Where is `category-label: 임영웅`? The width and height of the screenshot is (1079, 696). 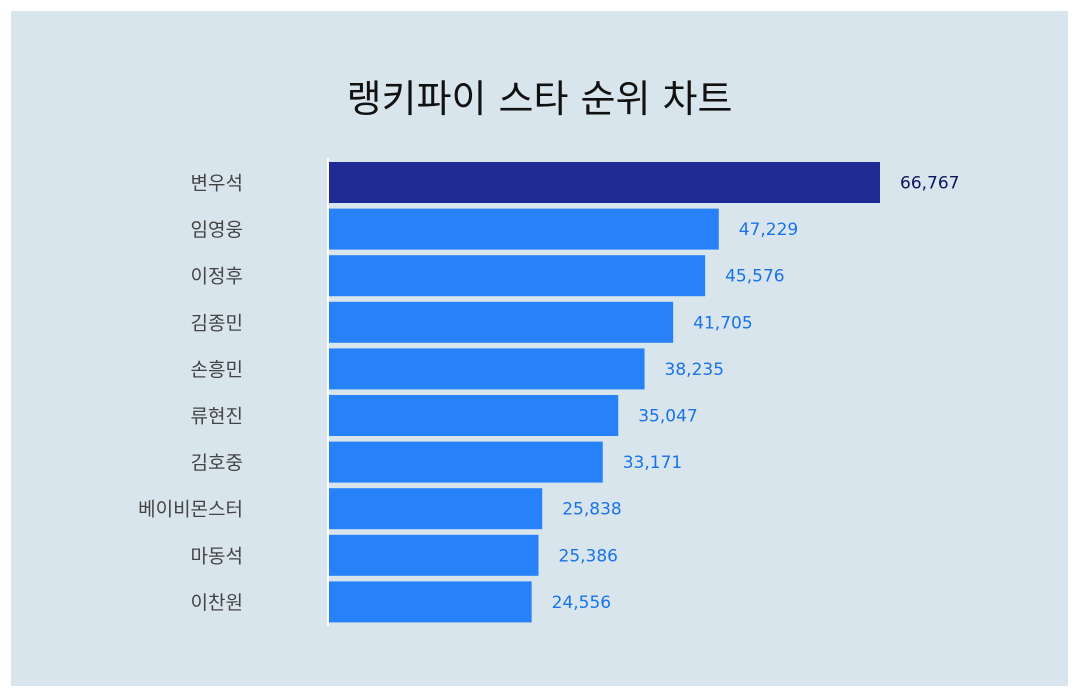
category-label: 임영웅 is located at coordinates (217, 230).